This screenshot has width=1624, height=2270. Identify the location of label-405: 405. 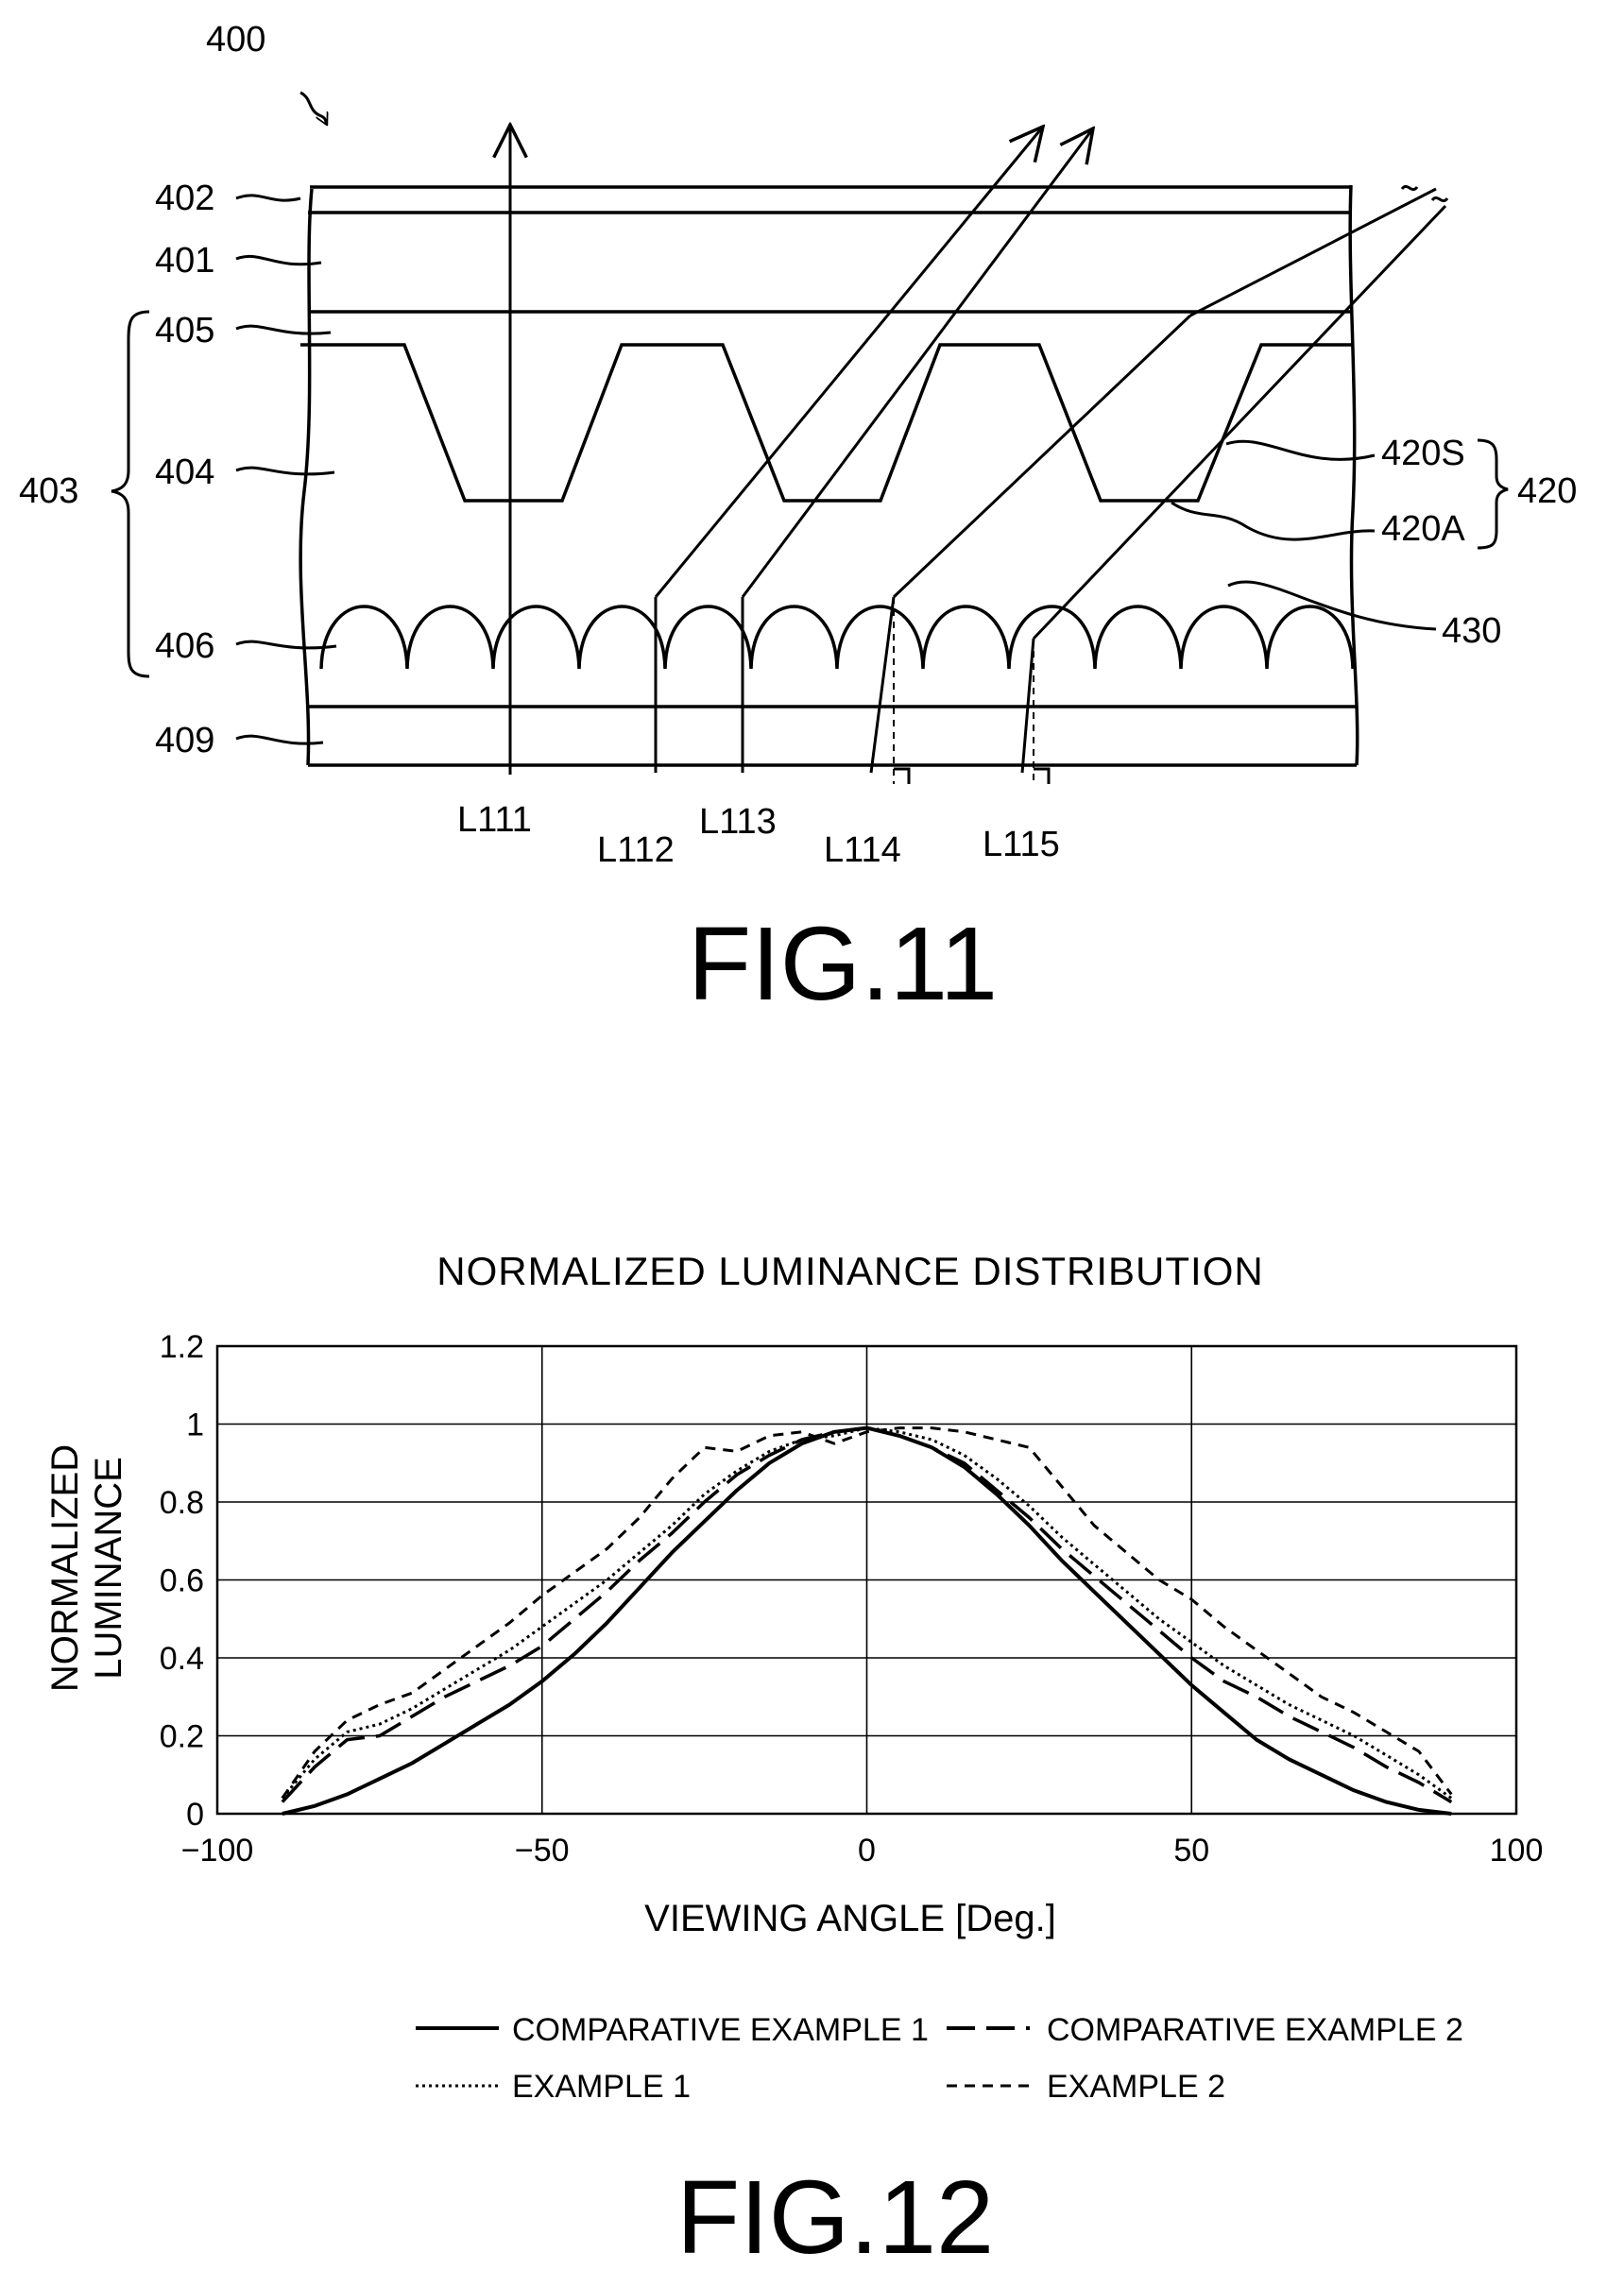
(184, 330).